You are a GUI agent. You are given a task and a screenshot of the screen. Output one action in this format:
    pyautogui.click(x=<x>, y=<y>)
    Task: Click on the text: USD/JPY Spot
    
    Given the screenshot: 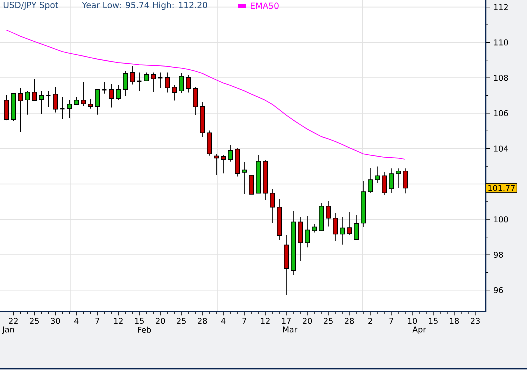 What is the action you would take?
    pyautogui.click(x=31, y=6)
    